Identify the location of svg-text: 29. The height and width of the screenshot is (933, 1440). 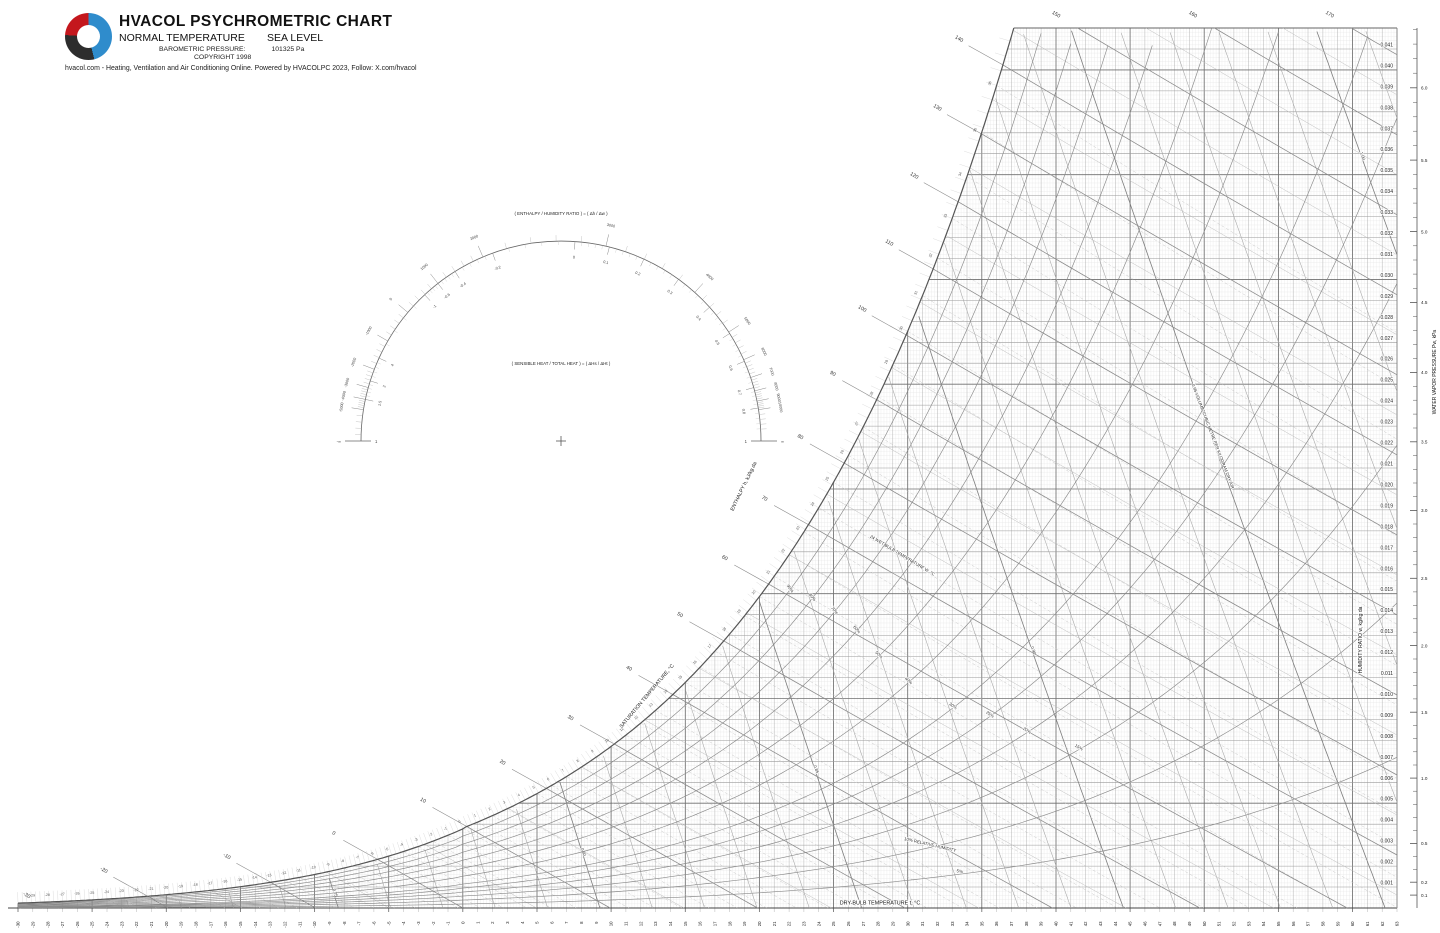
(886, 361).